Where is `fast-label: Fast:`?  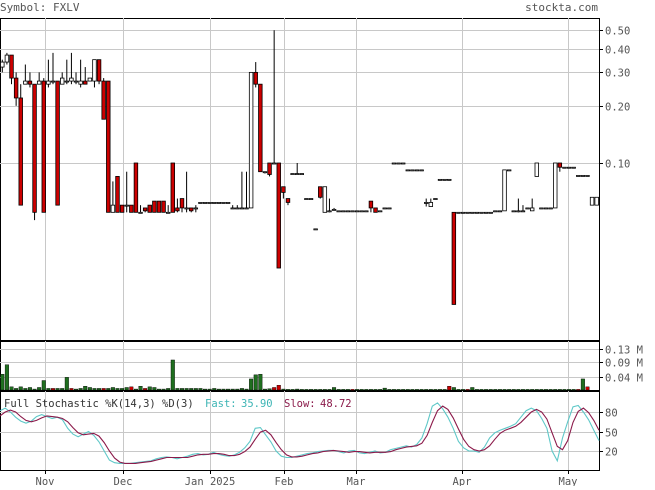 fast-label: Fast: is located at coordinates (221, 404).